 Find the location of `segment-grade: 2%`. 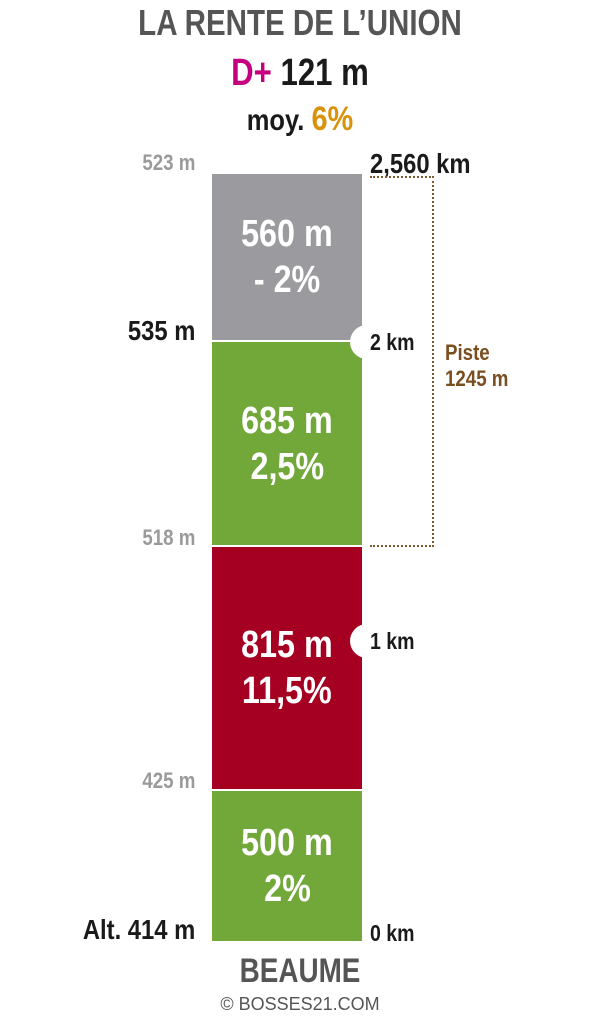

segment-grade: 2% is located at coordinates (287, 889).